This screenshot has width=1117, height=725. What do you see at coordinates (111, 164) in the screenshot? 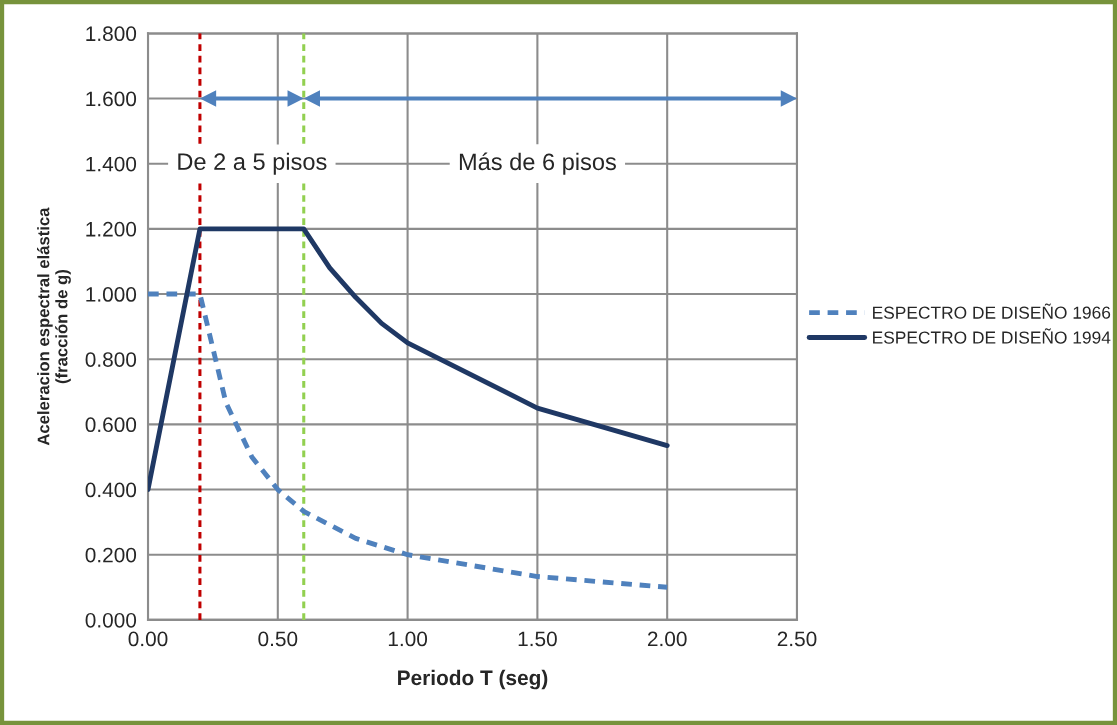
I see `y-tick-label: 1.400` at bounding box center [111, 164].